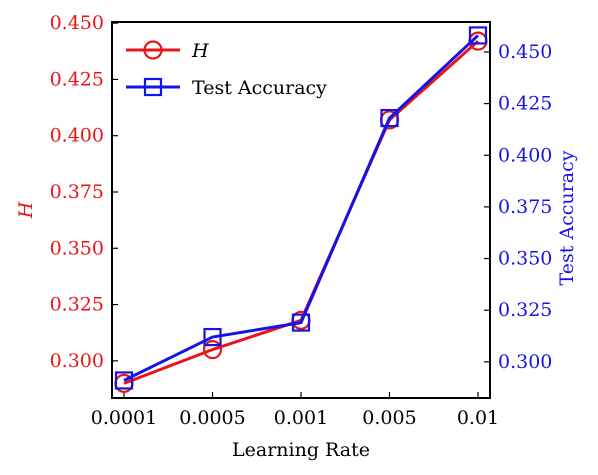 This screenshot has height=475, width=598. I want to click on x-tick-label: 0.001, so click(301, 418).